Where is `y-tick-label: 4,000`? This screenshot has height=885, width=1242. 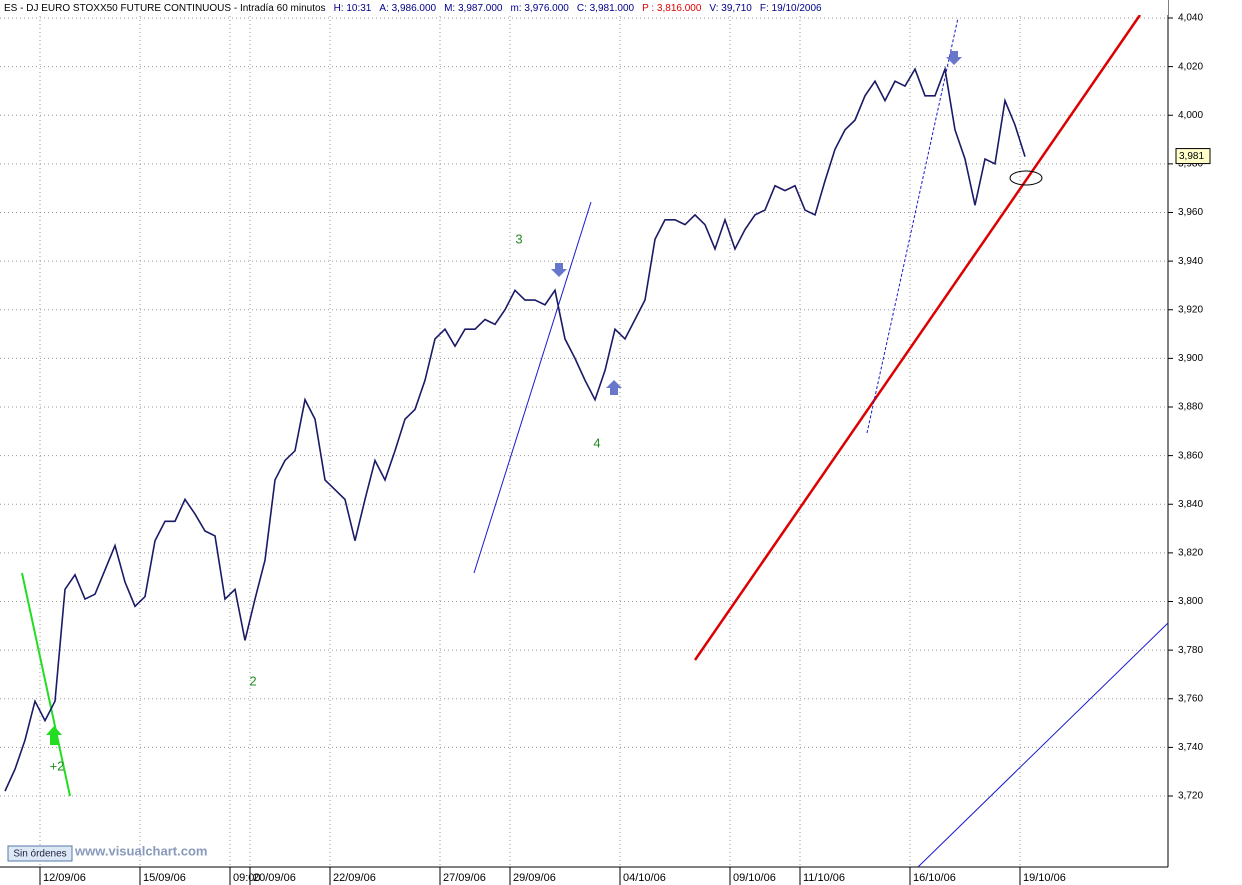 y-tick-label: 4,000 is located at coordinates (1190, 115).